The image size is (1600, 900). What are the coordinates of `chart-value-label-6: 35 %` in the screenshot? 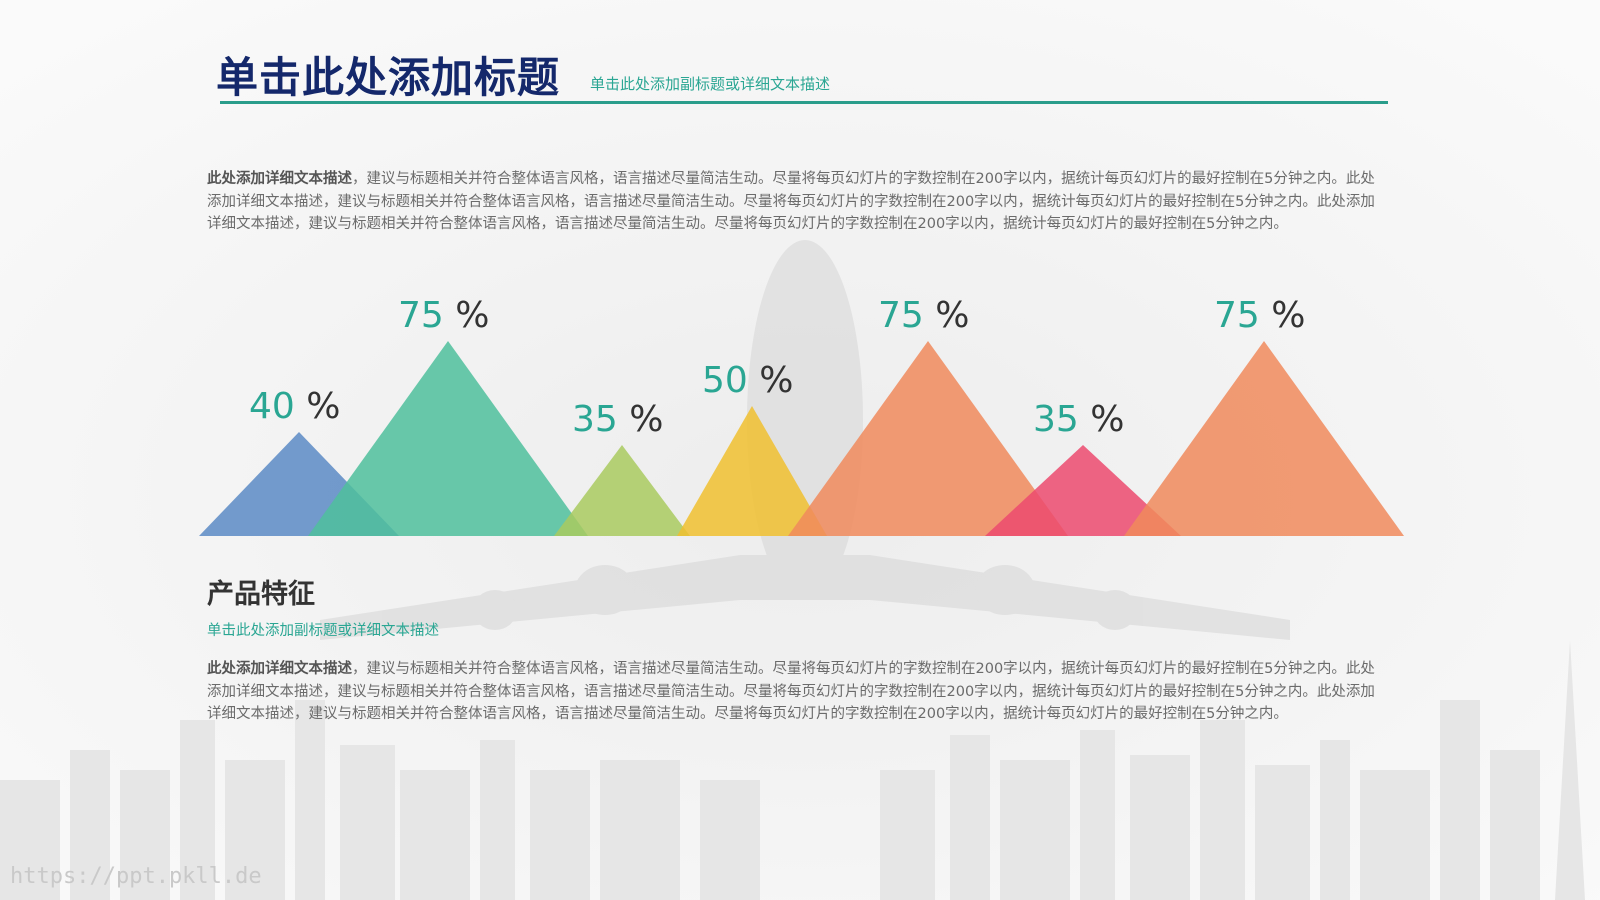 It's located at (1078, 419).